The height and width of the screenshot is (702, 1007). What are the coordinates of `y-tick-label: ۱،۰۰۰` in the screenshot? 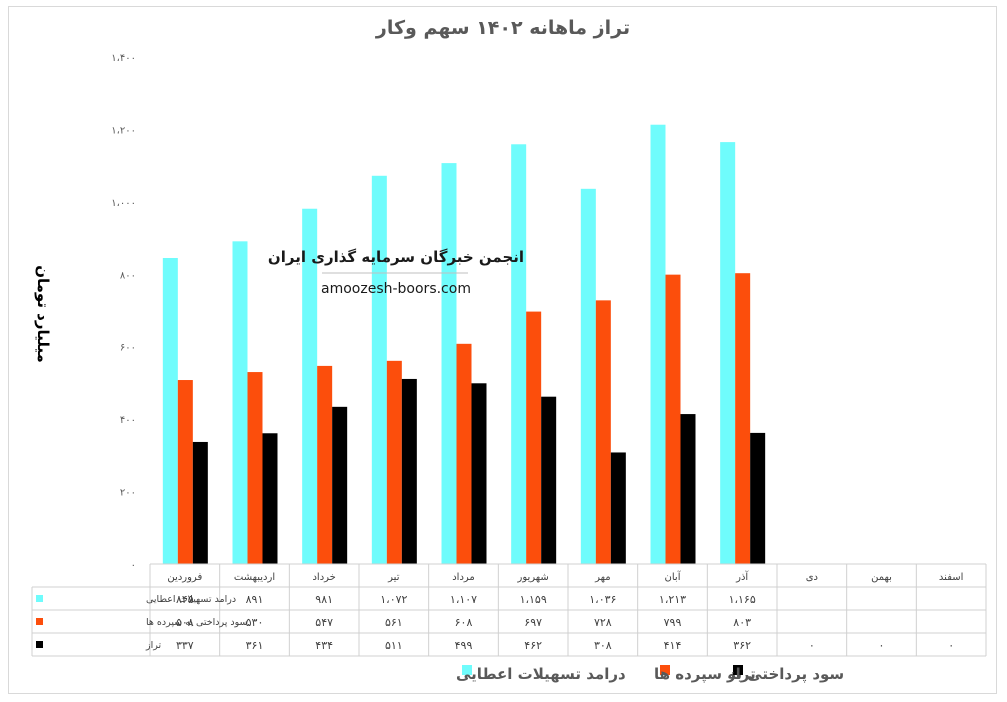 It's located at (123, 203).